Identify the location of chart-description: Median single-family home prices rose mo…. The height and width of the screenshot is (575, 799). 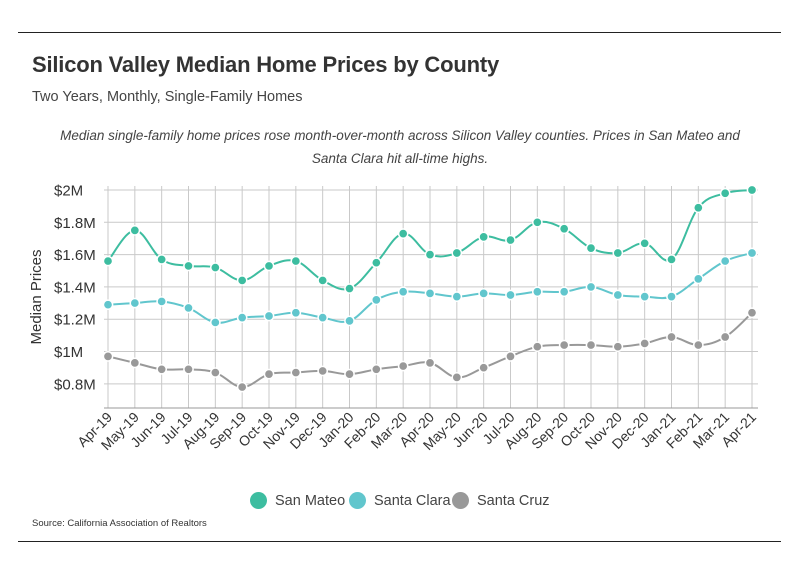
(400, 147).